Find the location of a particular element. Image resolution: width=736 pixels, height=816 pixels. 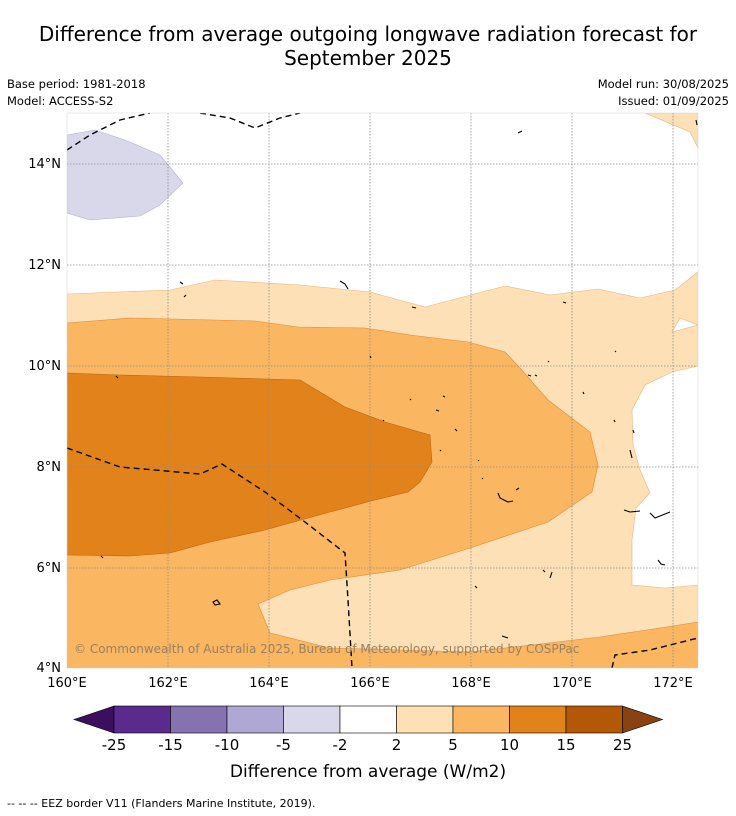

issued-date: Issued: 01/09/2025 is located at coordinates (673, 101).